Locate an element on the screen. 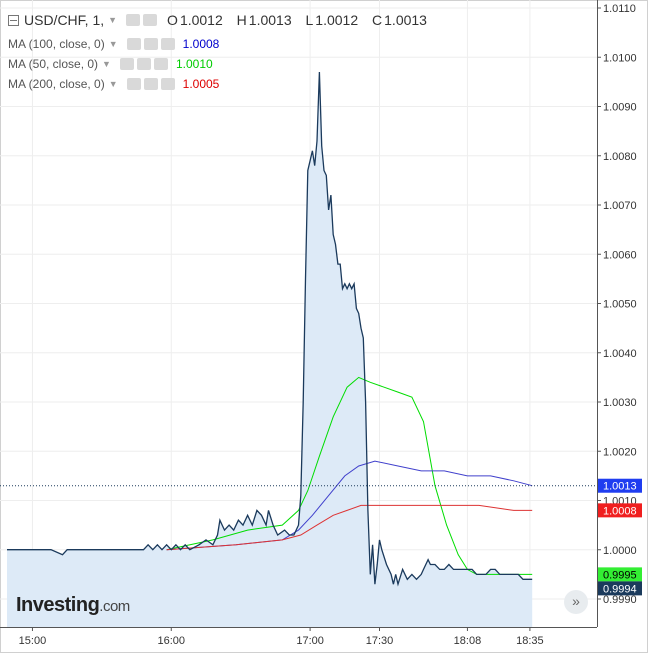 Image resolution: width=648 pixels, height=653 pixels. double-chevron-right-icon: » is located at coordinates (576, 602).